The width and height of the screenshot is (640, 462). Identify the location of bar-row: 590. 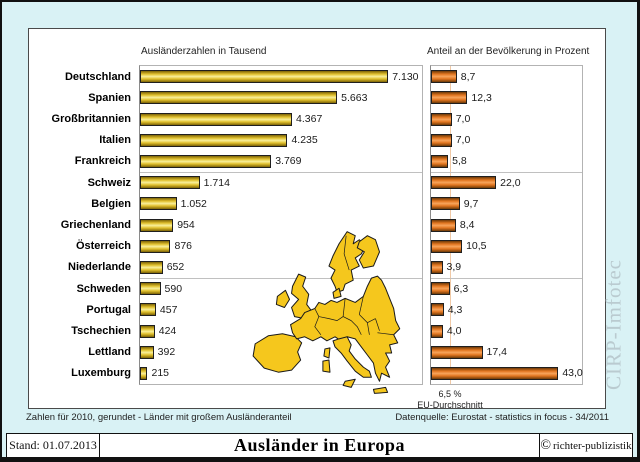
(281, 288).